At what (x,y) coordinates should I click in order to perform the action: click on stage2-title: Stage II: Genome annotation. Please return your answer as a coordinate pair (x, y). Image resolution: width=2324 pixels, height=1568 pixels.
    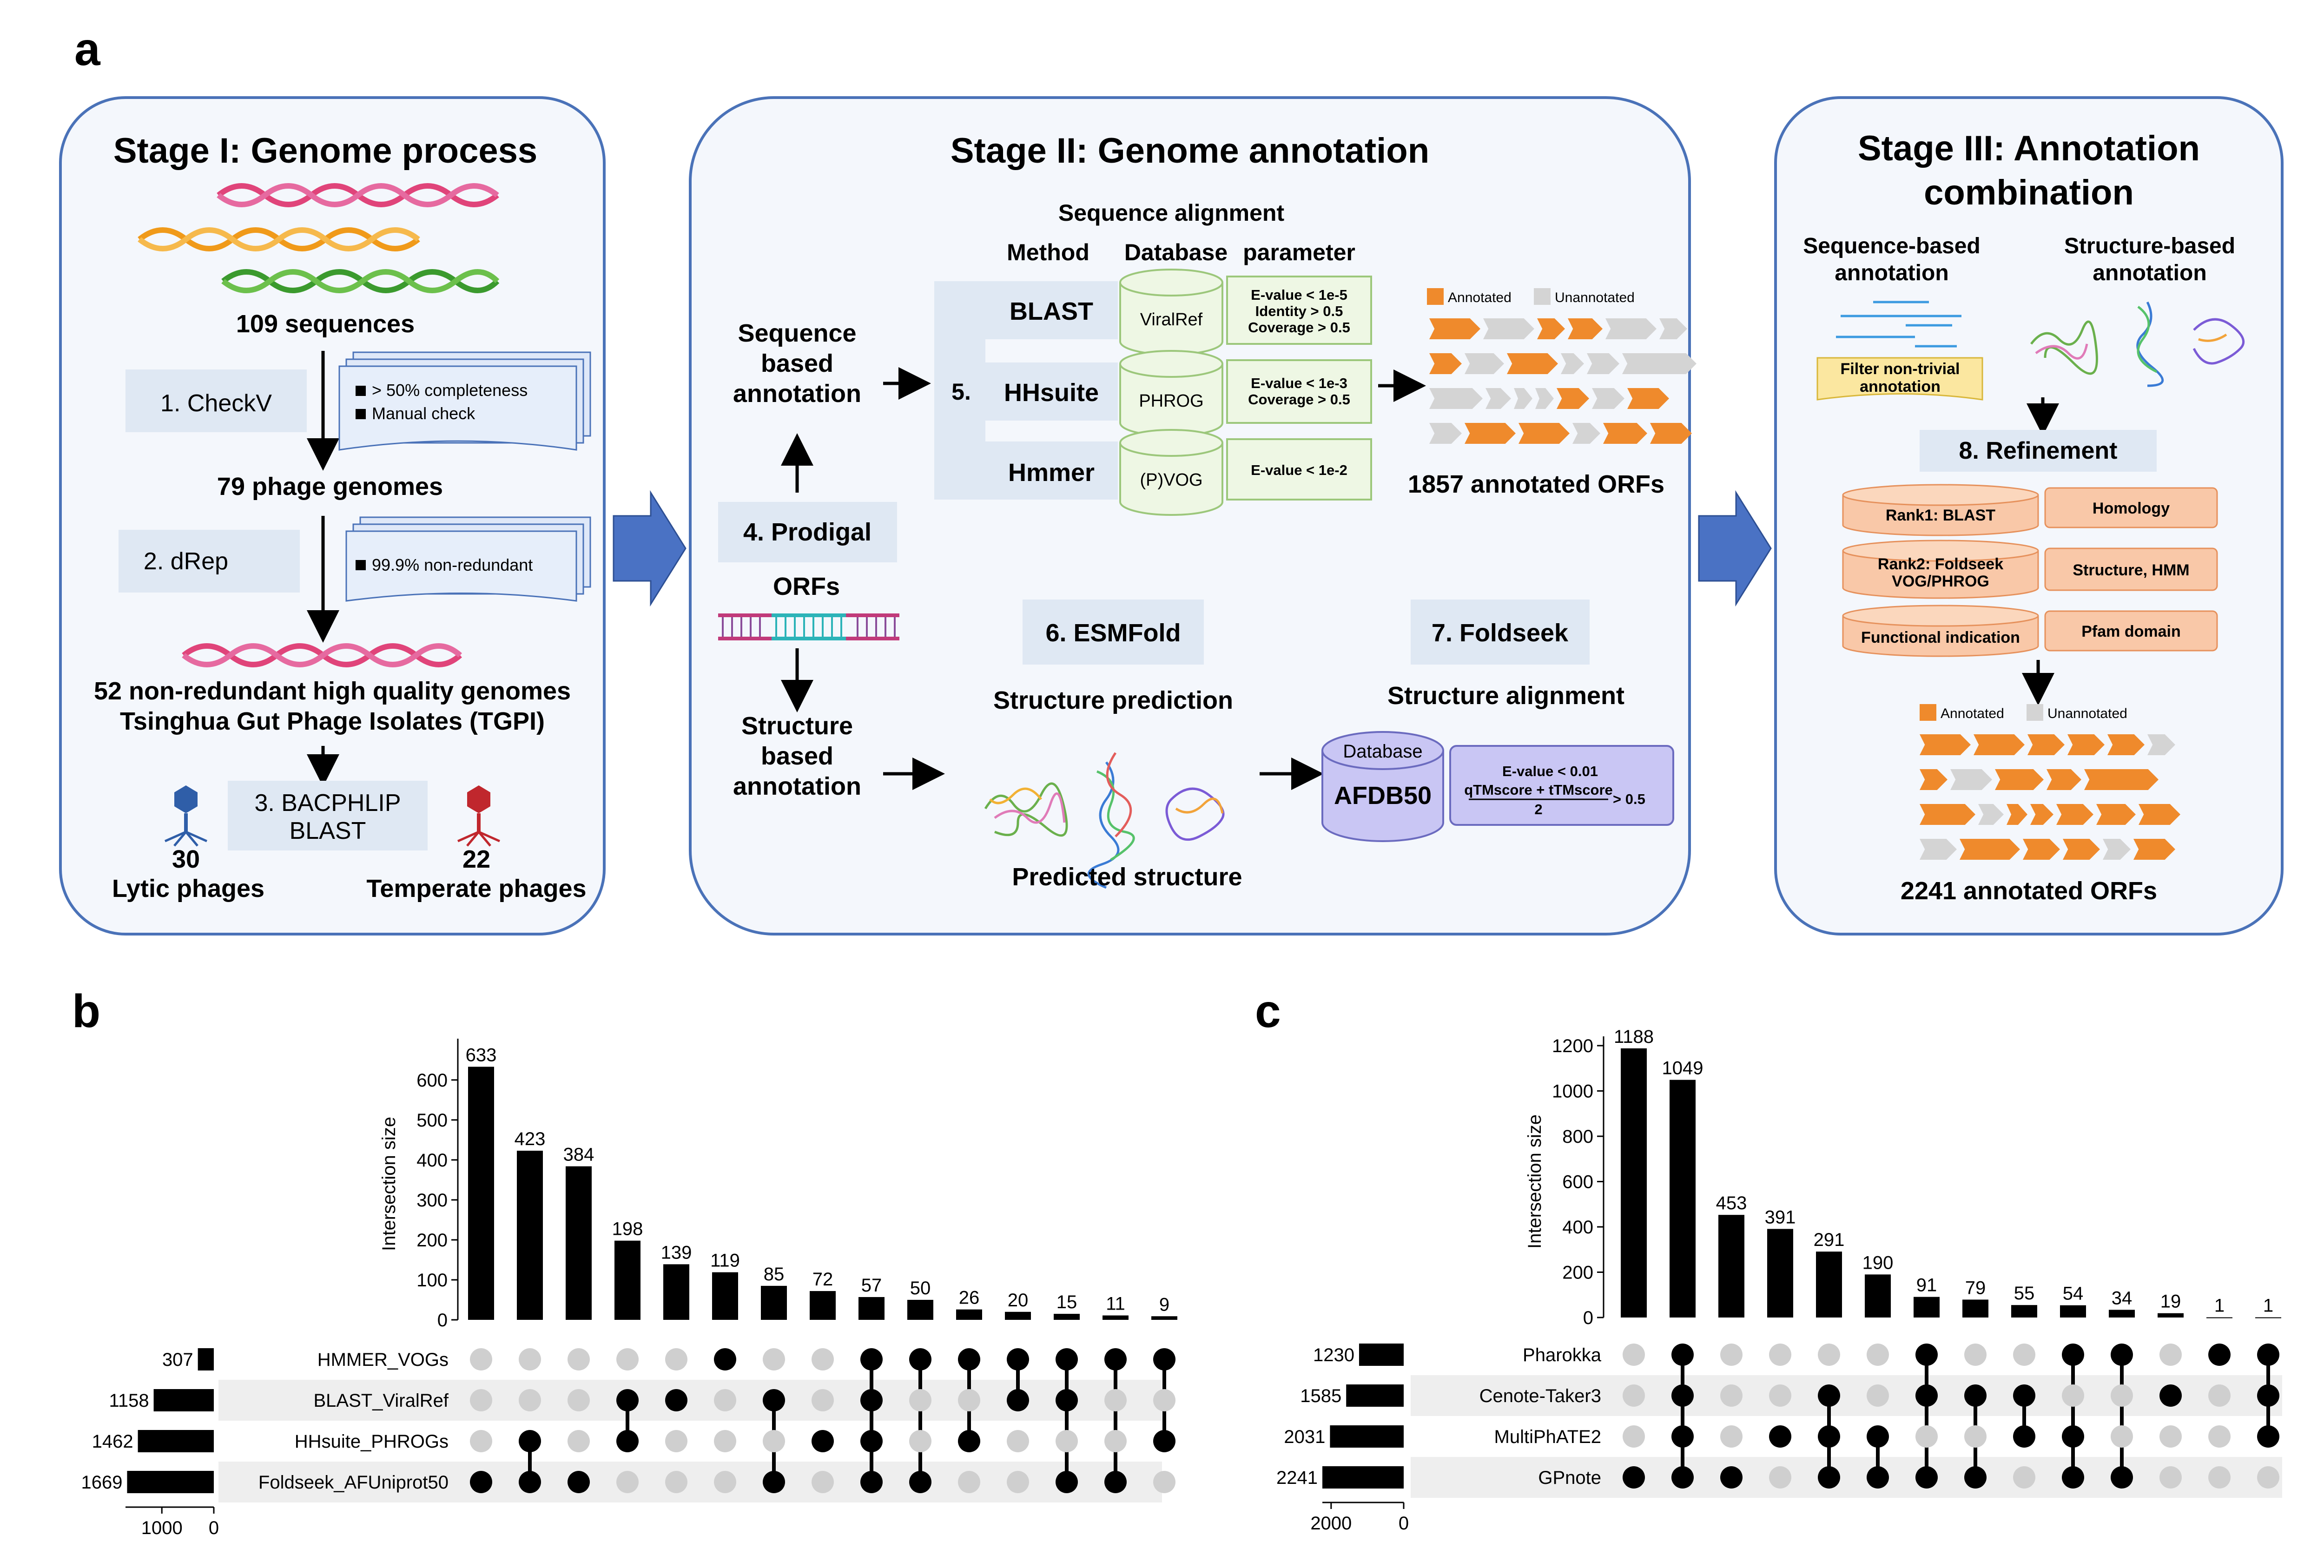
    Looking at the image, I should click on (1190, 151).